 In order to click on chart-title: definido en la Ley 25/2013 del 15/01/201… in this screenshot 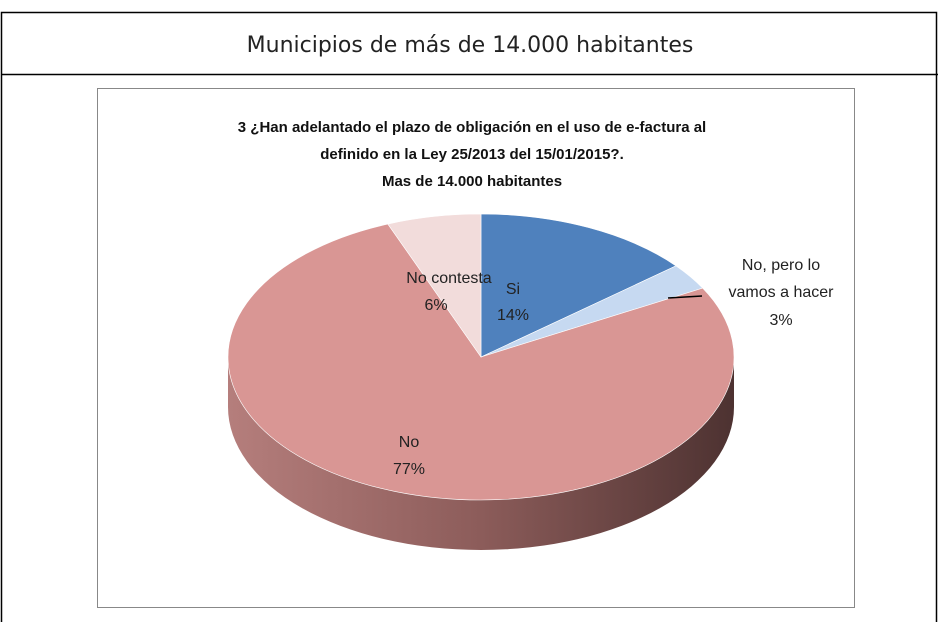, I will do `click(472, 154)`.